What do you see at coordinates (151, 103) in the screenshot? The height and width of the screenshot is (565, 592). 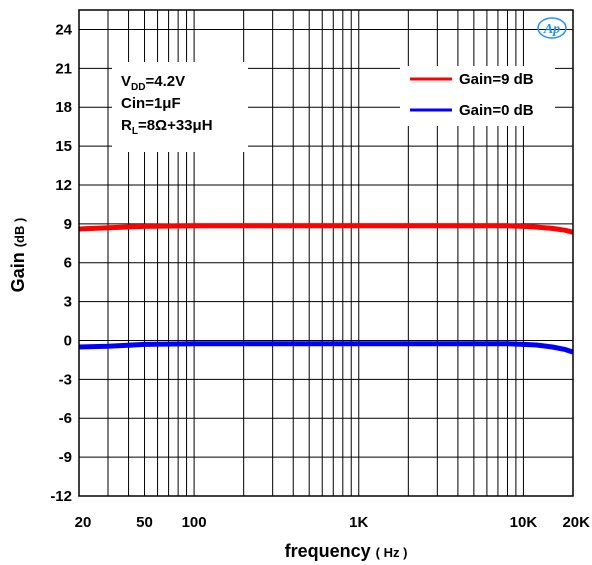 I see `annotation-cin: Cin=1μF` at bounding box center [151, 103].